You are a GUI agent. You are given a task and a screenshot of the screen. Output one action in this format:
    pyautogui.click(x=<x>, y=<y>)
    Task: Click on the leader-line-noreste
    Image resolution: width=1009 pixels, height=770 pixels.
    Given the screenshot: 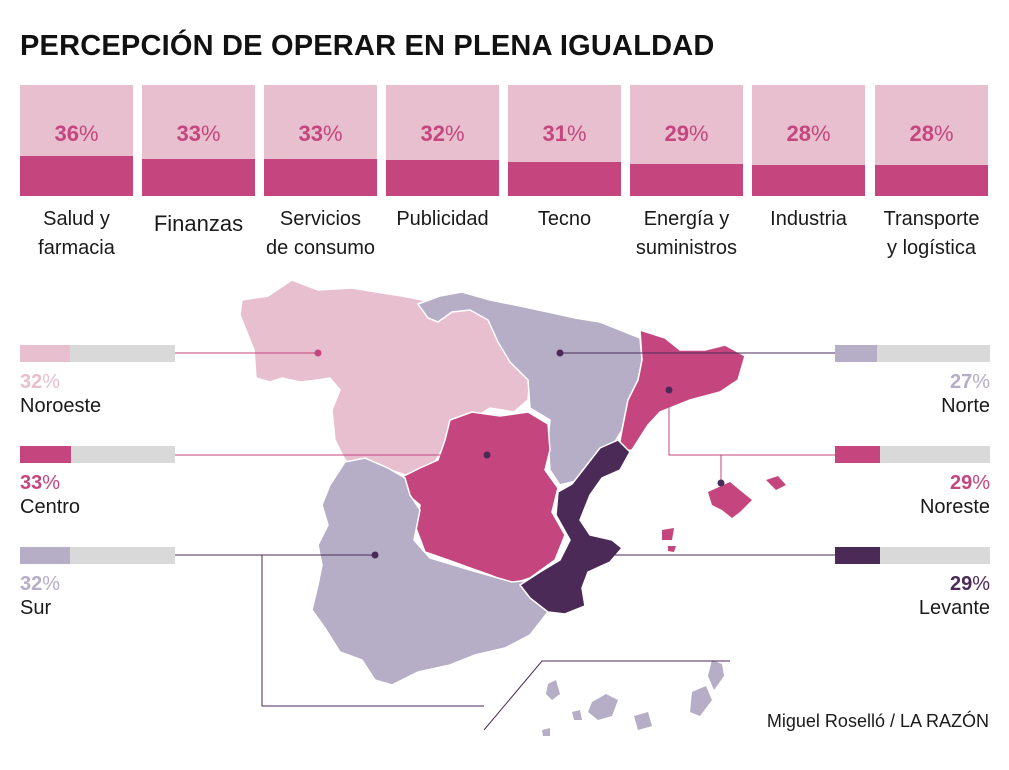 What is the action you would take?
    pyautogui.click(x=751, y=423)
    